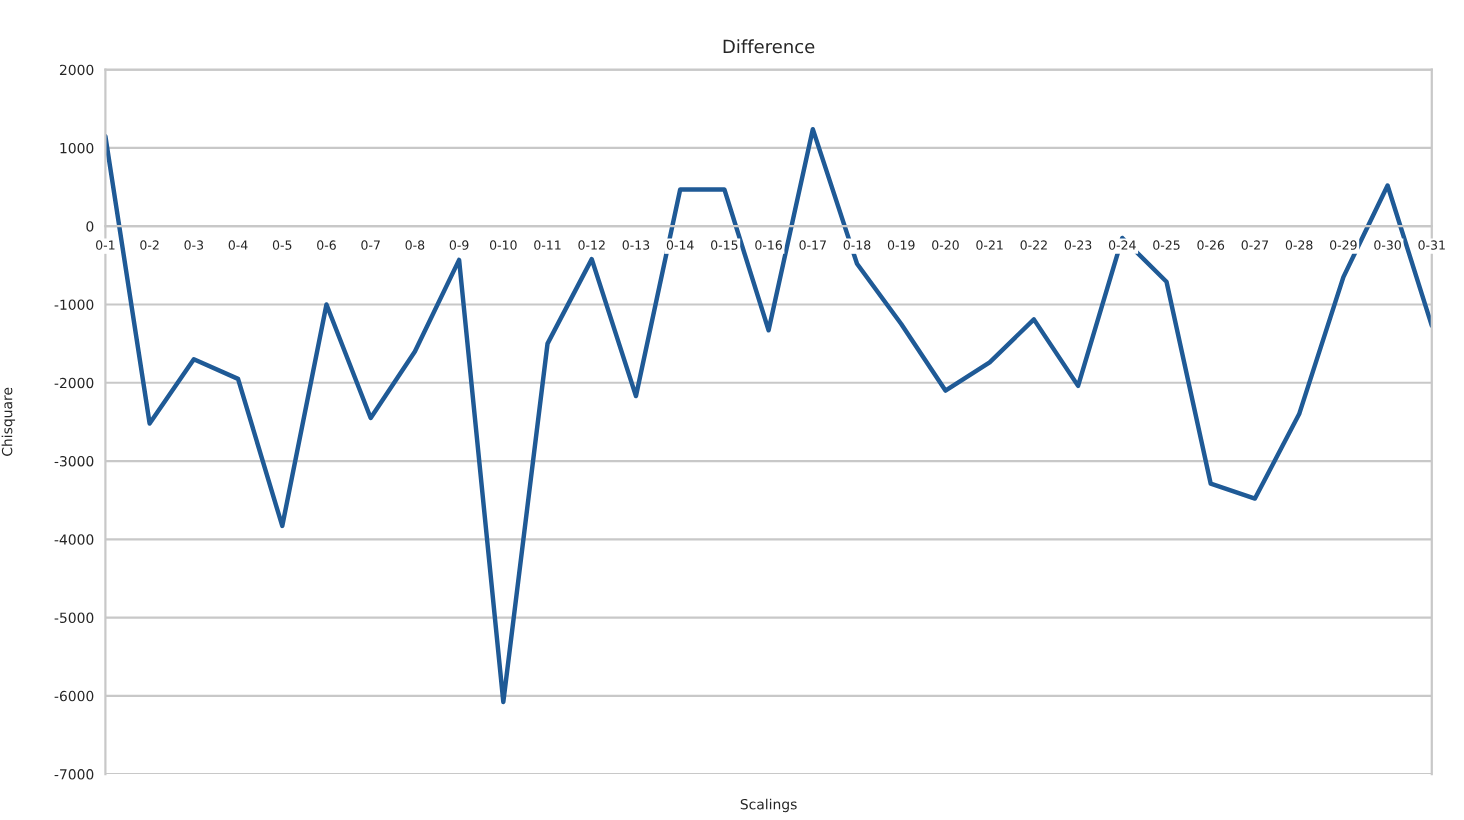 The image size is (1464, 820). What do you see at coordinates (769, 46) in the screenshot?
I see `chart-title: Difference` at bounding box center [769, 46].